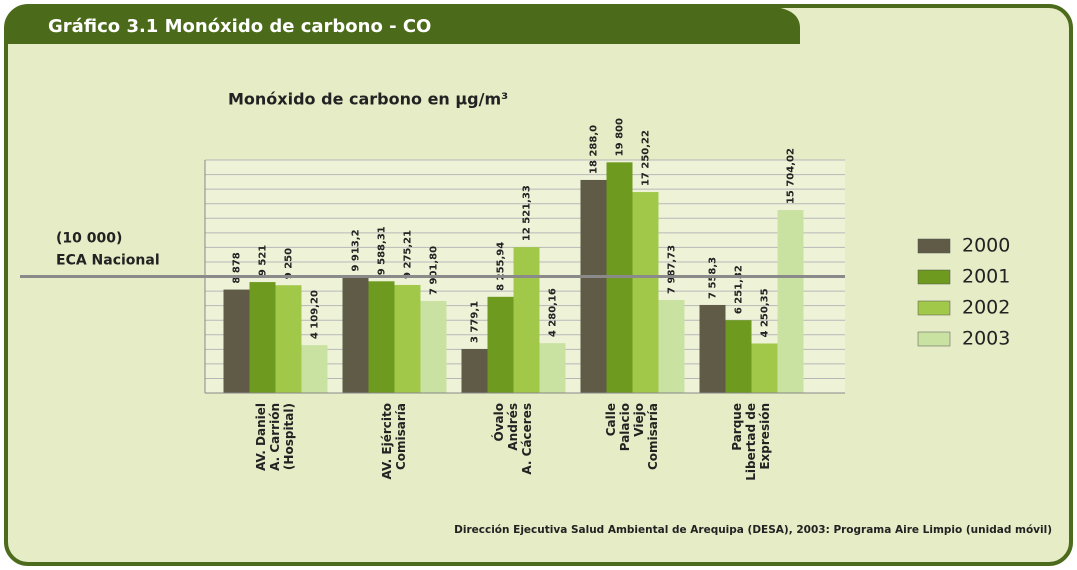 The height and width of the screenshot is (570, 1077). I want to click on value-label: 7 901,80, so click(434, 270).